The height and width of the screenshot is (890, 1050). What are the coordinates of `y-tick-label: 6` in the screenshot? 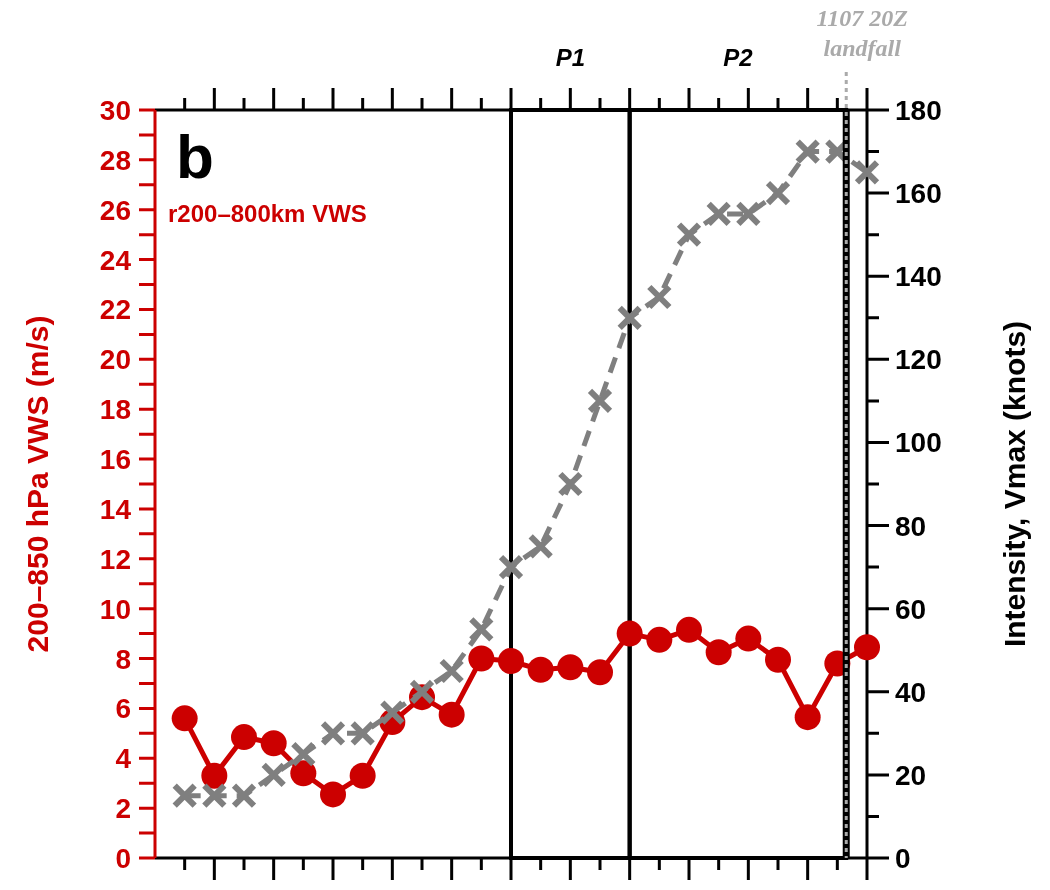 It's located at (123, 709).